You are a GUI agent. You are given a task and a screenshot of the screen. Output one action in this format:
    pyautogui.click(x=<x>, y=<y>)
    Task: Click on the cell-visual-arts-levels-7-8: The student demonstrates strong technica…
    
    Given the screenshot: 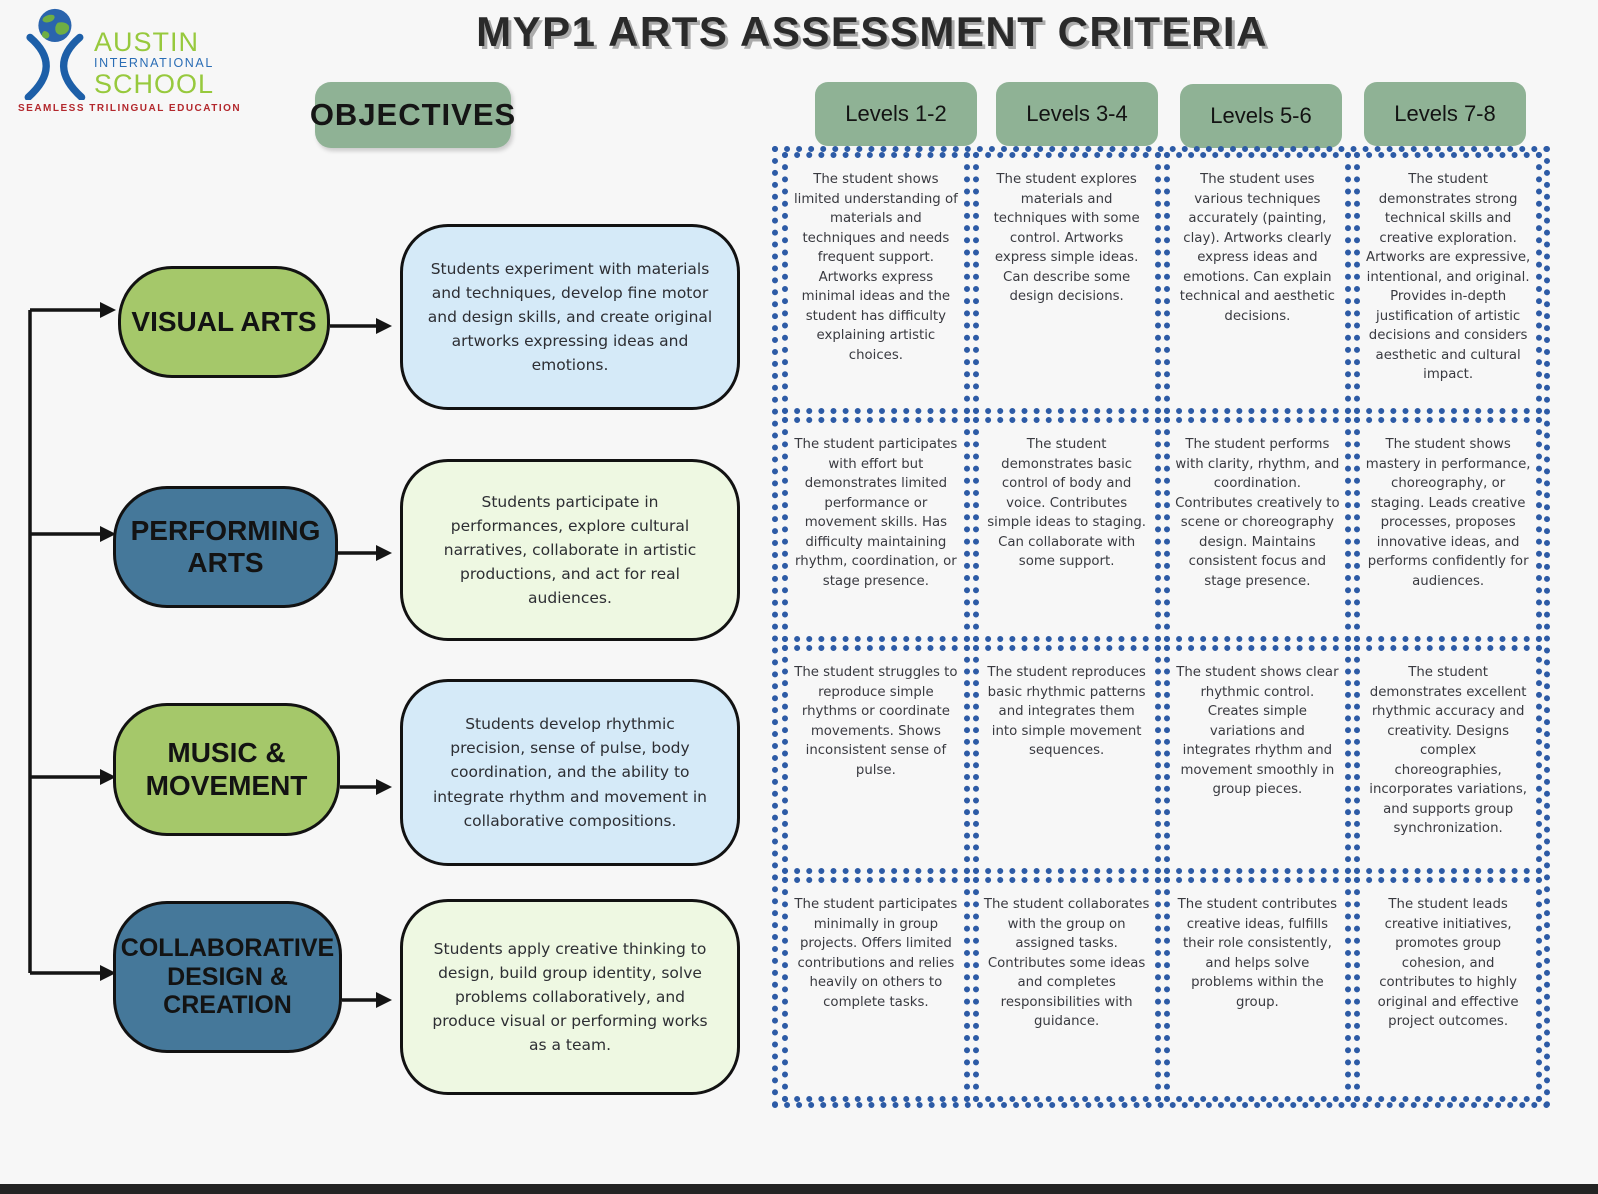 What is the action you would take?
    pyautogui.click(x=1448, y=283)
    